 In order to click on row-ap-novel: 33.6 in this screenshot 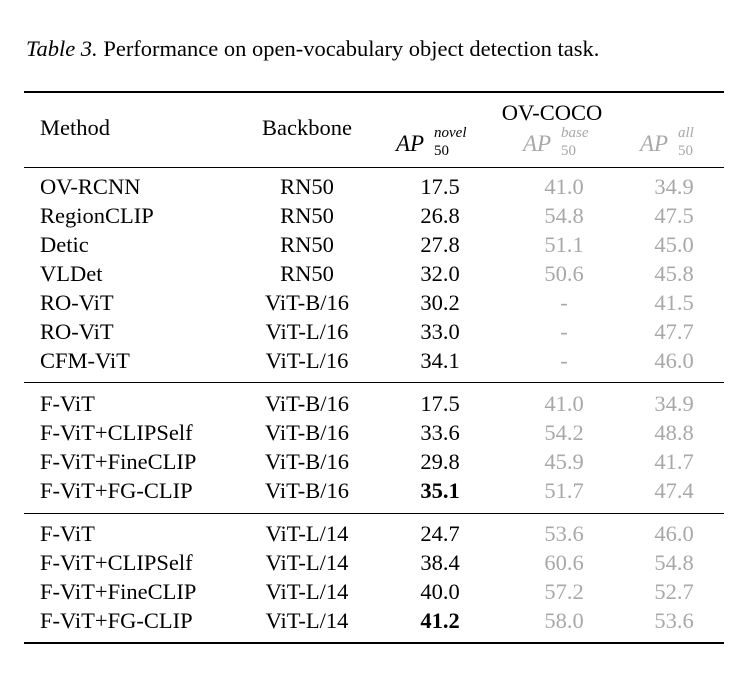, I will do `click(440, 432)`.